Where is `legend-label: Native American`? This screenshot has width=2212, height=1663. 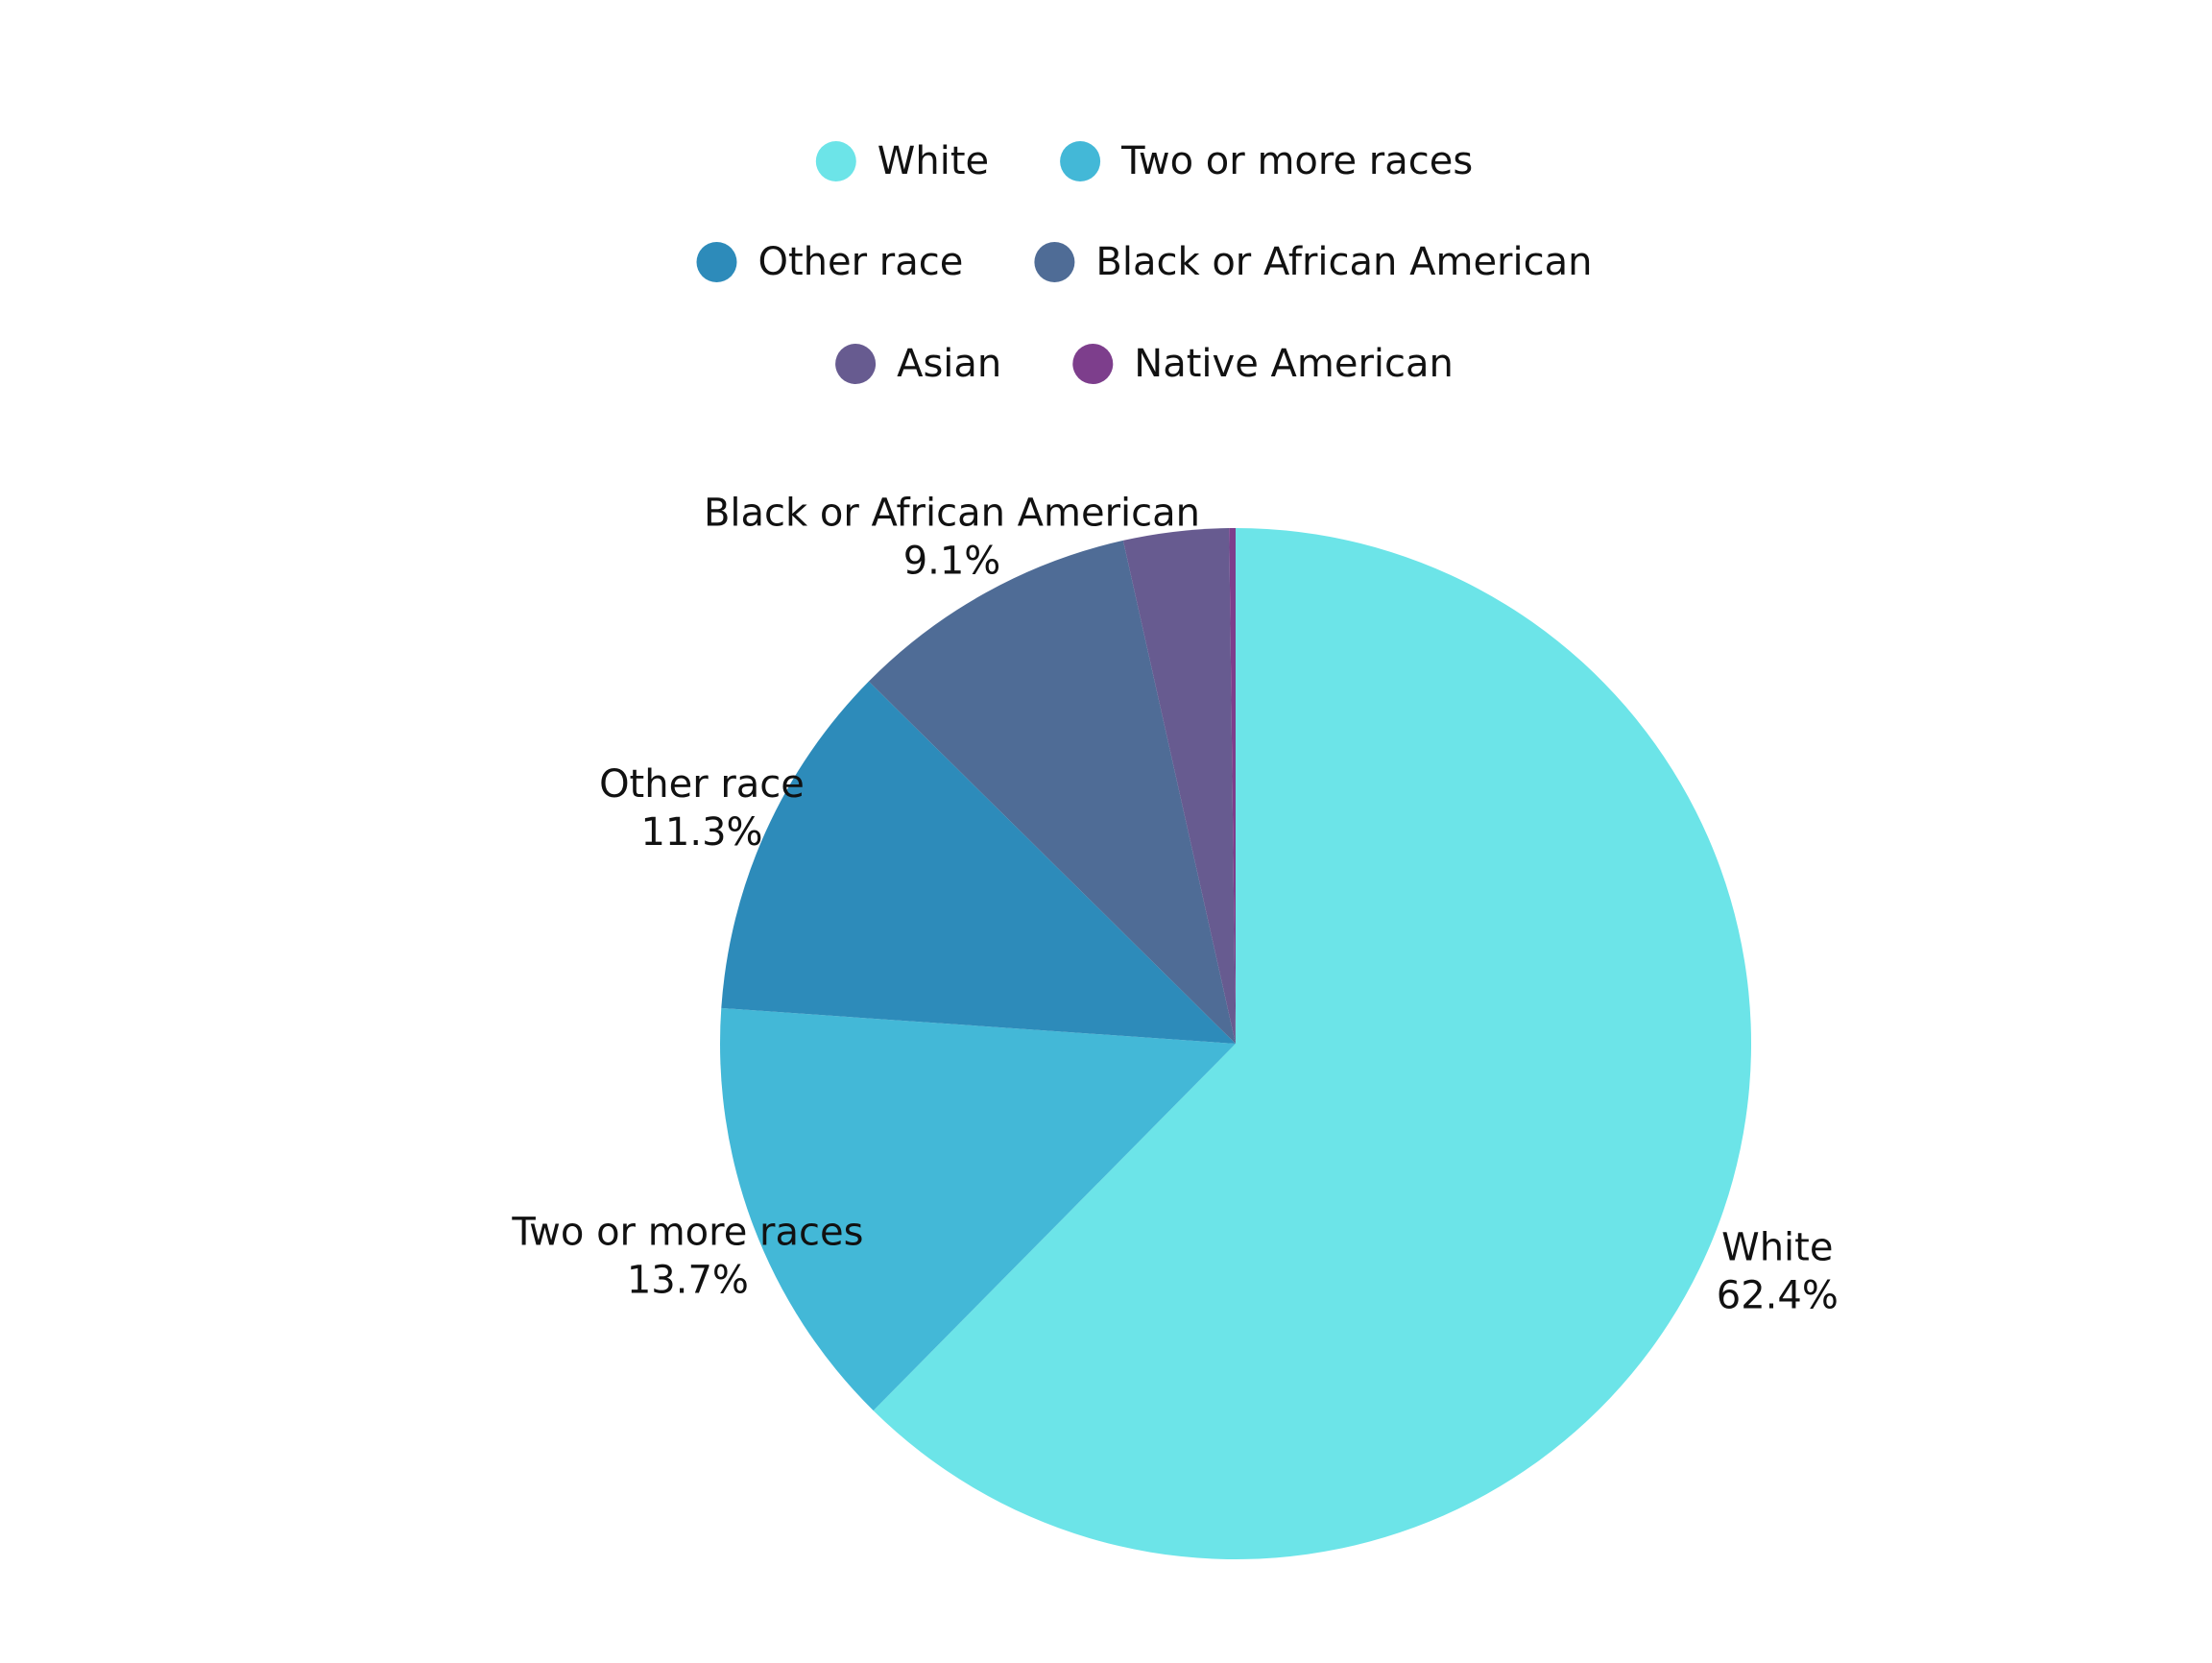
legend-label: Native American is located at coordinates (1294, 364).